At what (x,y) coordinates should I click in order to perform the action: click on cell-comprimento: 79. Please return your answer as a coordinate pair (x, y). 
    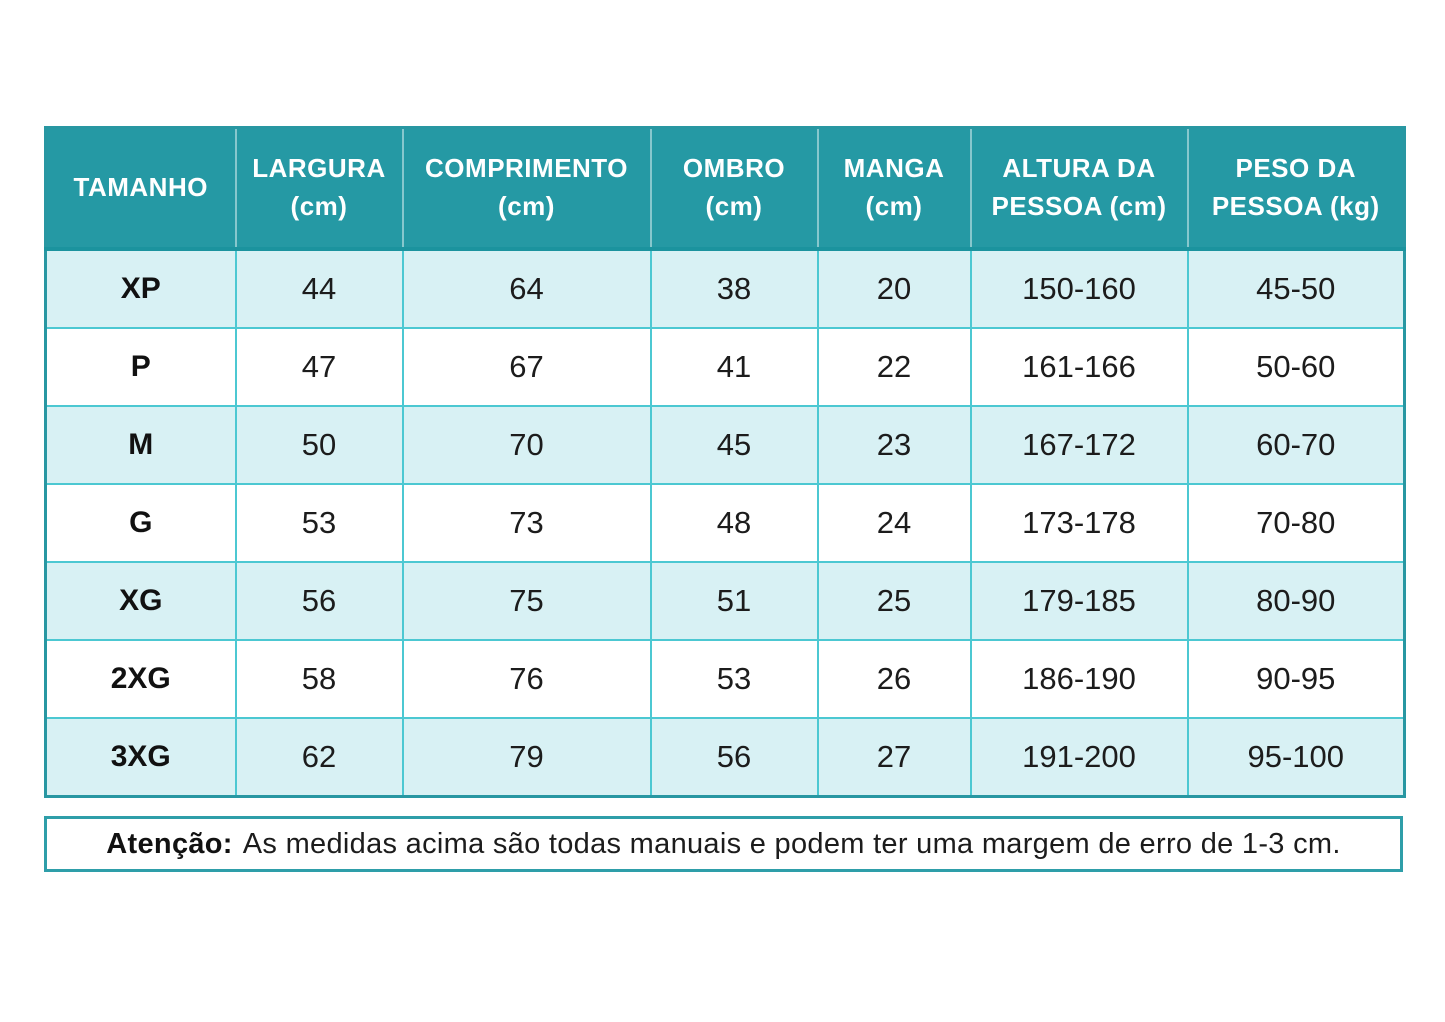
    Looking at the image, I should click on (526, 757).